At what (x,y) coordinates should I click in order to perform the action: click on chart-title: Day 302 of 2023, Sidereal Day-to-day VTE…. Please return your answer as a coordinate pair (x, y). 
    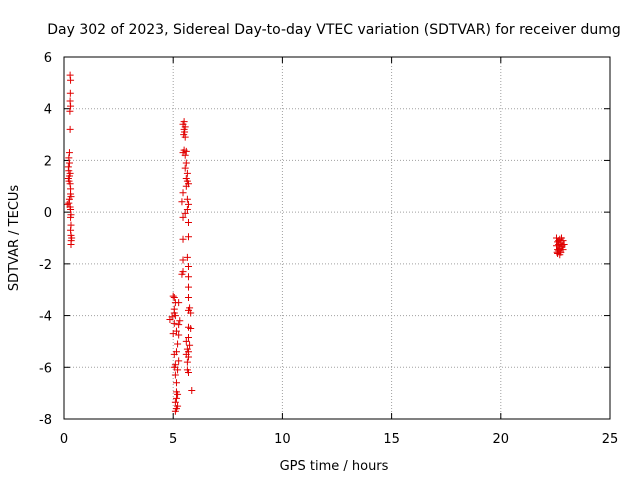
    Looking at the image, I should click on (334, 30).